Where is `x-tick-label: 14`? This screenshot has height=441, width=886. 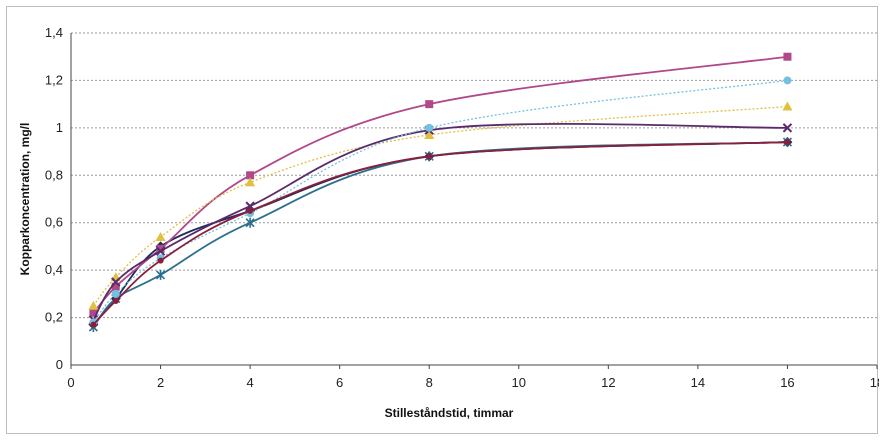 x-tick-label: 14 is located at coordinates (698, 382).